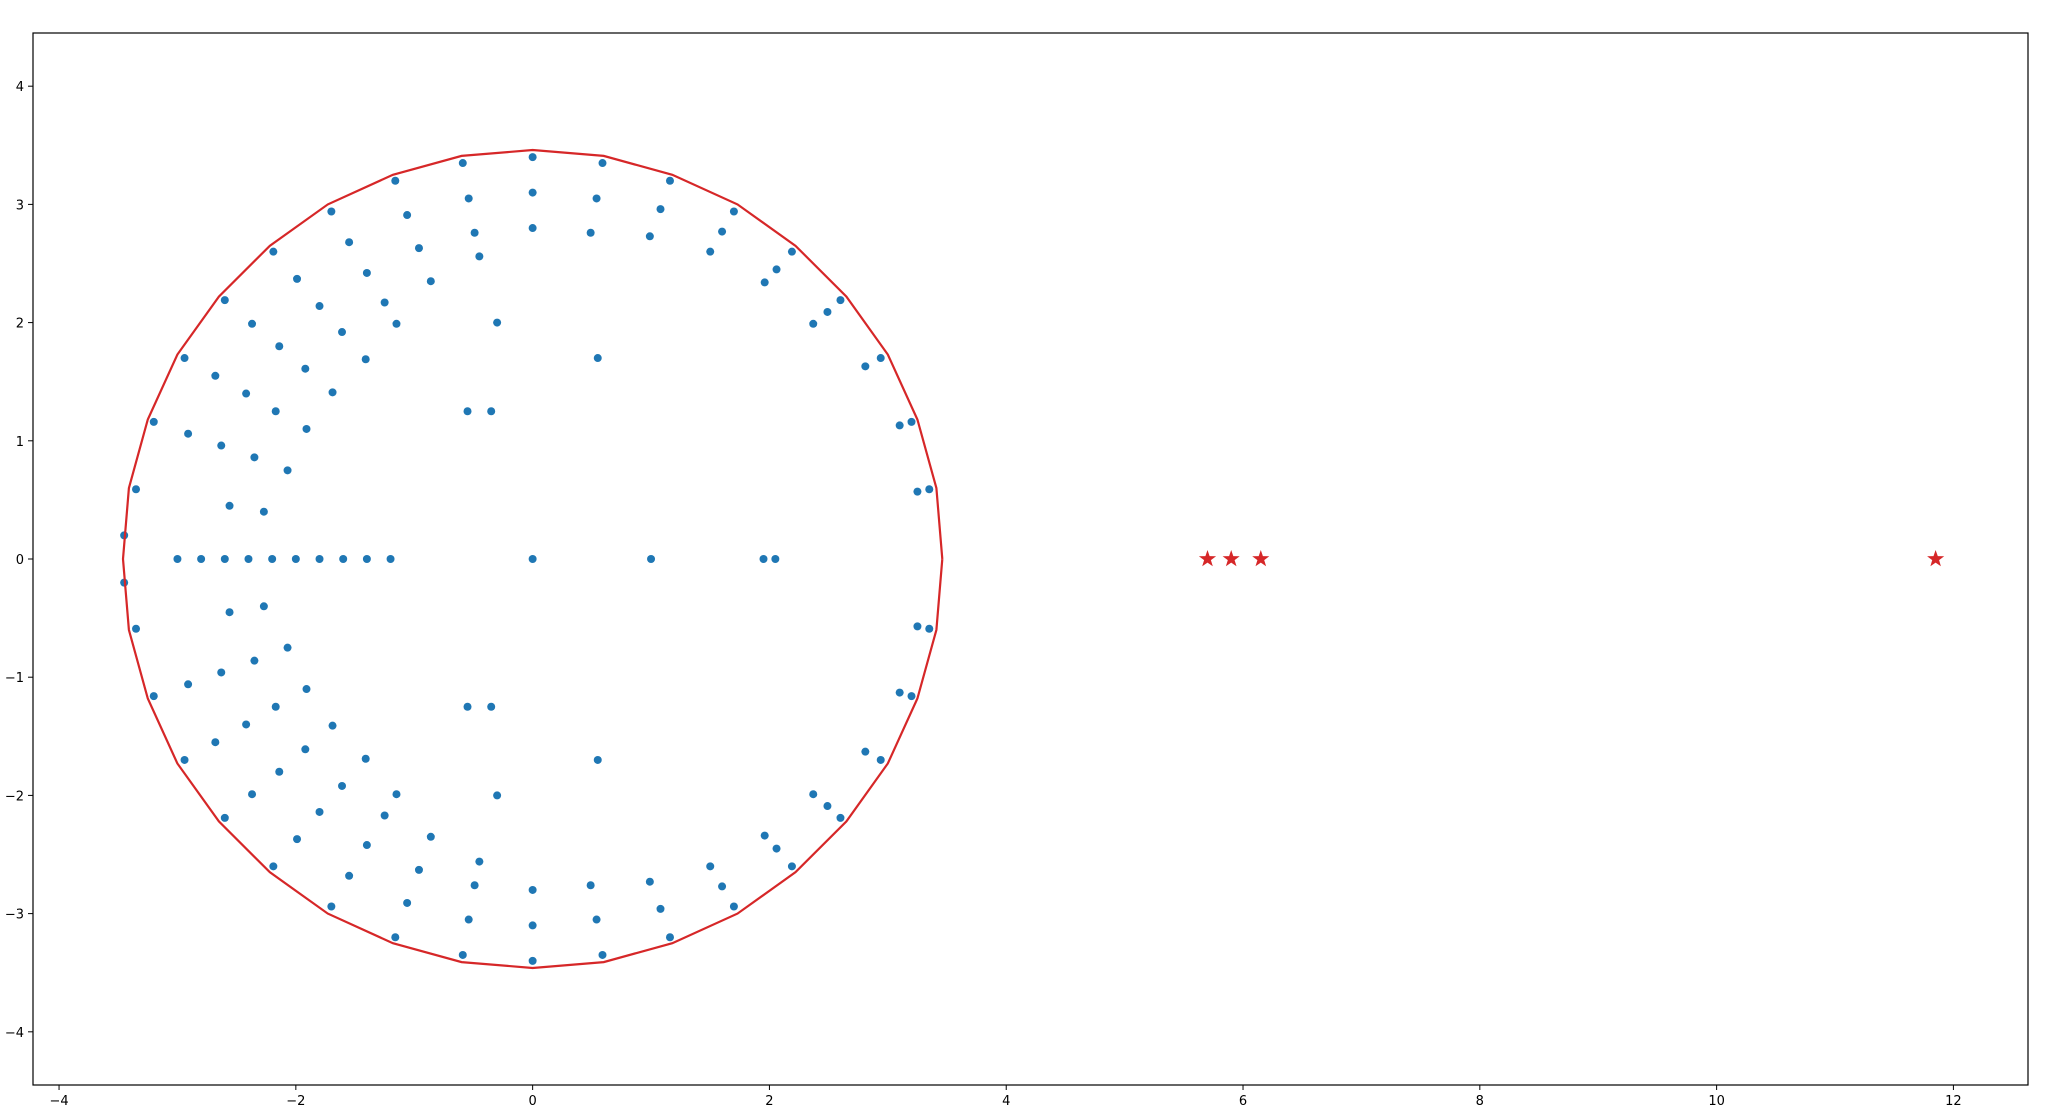  Describe the element at coordinates (20, 205) in the screenshot. I see `y-tick-label: 3` at that location.